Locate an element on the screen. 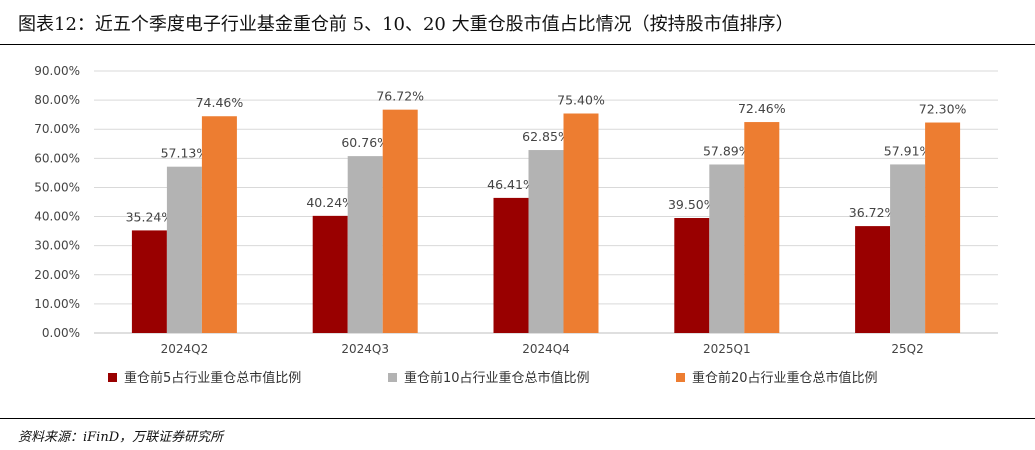 This screenshot has width=1035, height=450. y-tick-label: 60.00% is located at coordinates (57, 158).